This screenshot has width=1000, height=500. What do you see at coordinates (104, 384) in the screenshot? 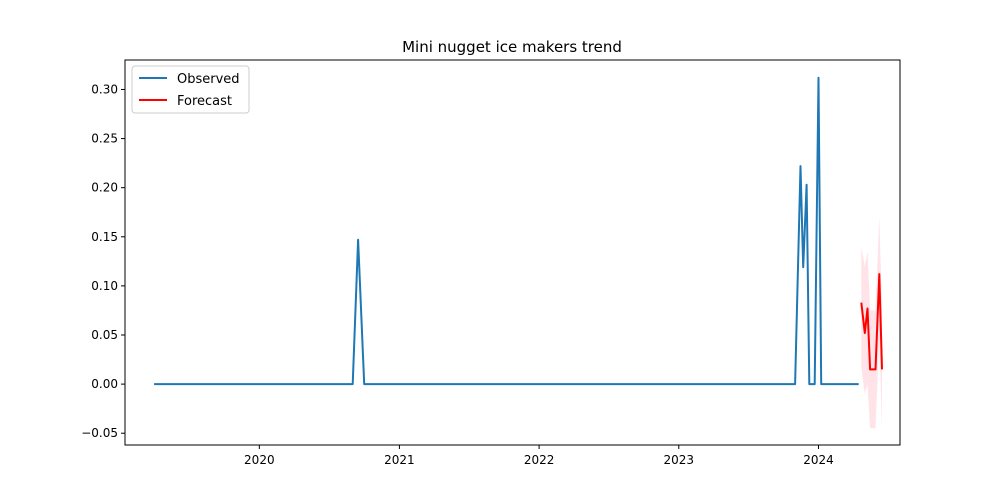
I see `y-tick-label: 0.00` at bounding box center [104, 384].